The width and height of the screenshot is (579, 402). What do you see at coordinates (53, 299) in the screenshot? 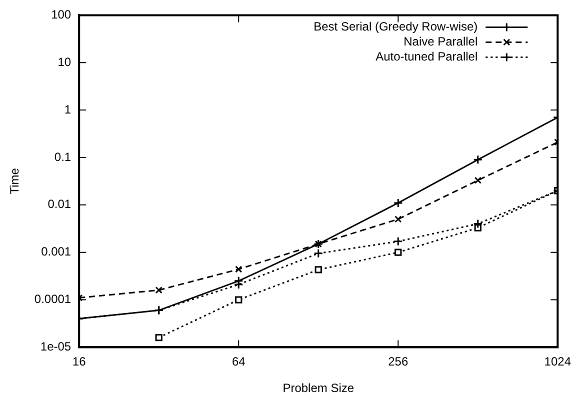
I see `y-tick-label: 0.0001` at bounding box center [53, 299].